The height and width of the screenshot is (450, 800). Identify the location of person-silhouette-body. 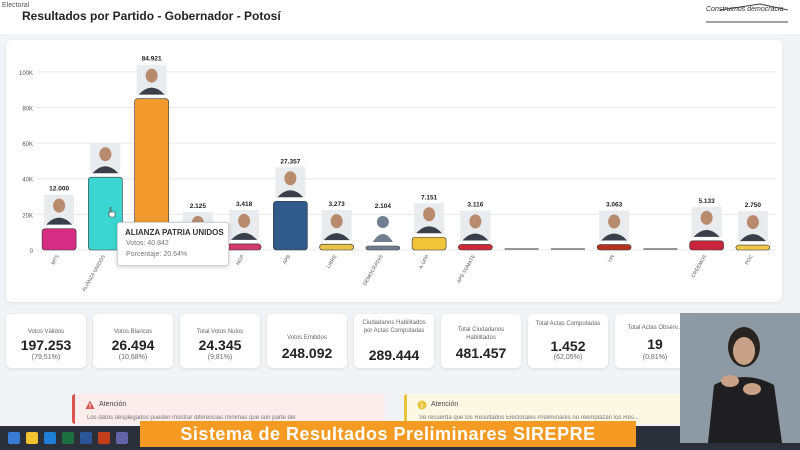
(382, 238).